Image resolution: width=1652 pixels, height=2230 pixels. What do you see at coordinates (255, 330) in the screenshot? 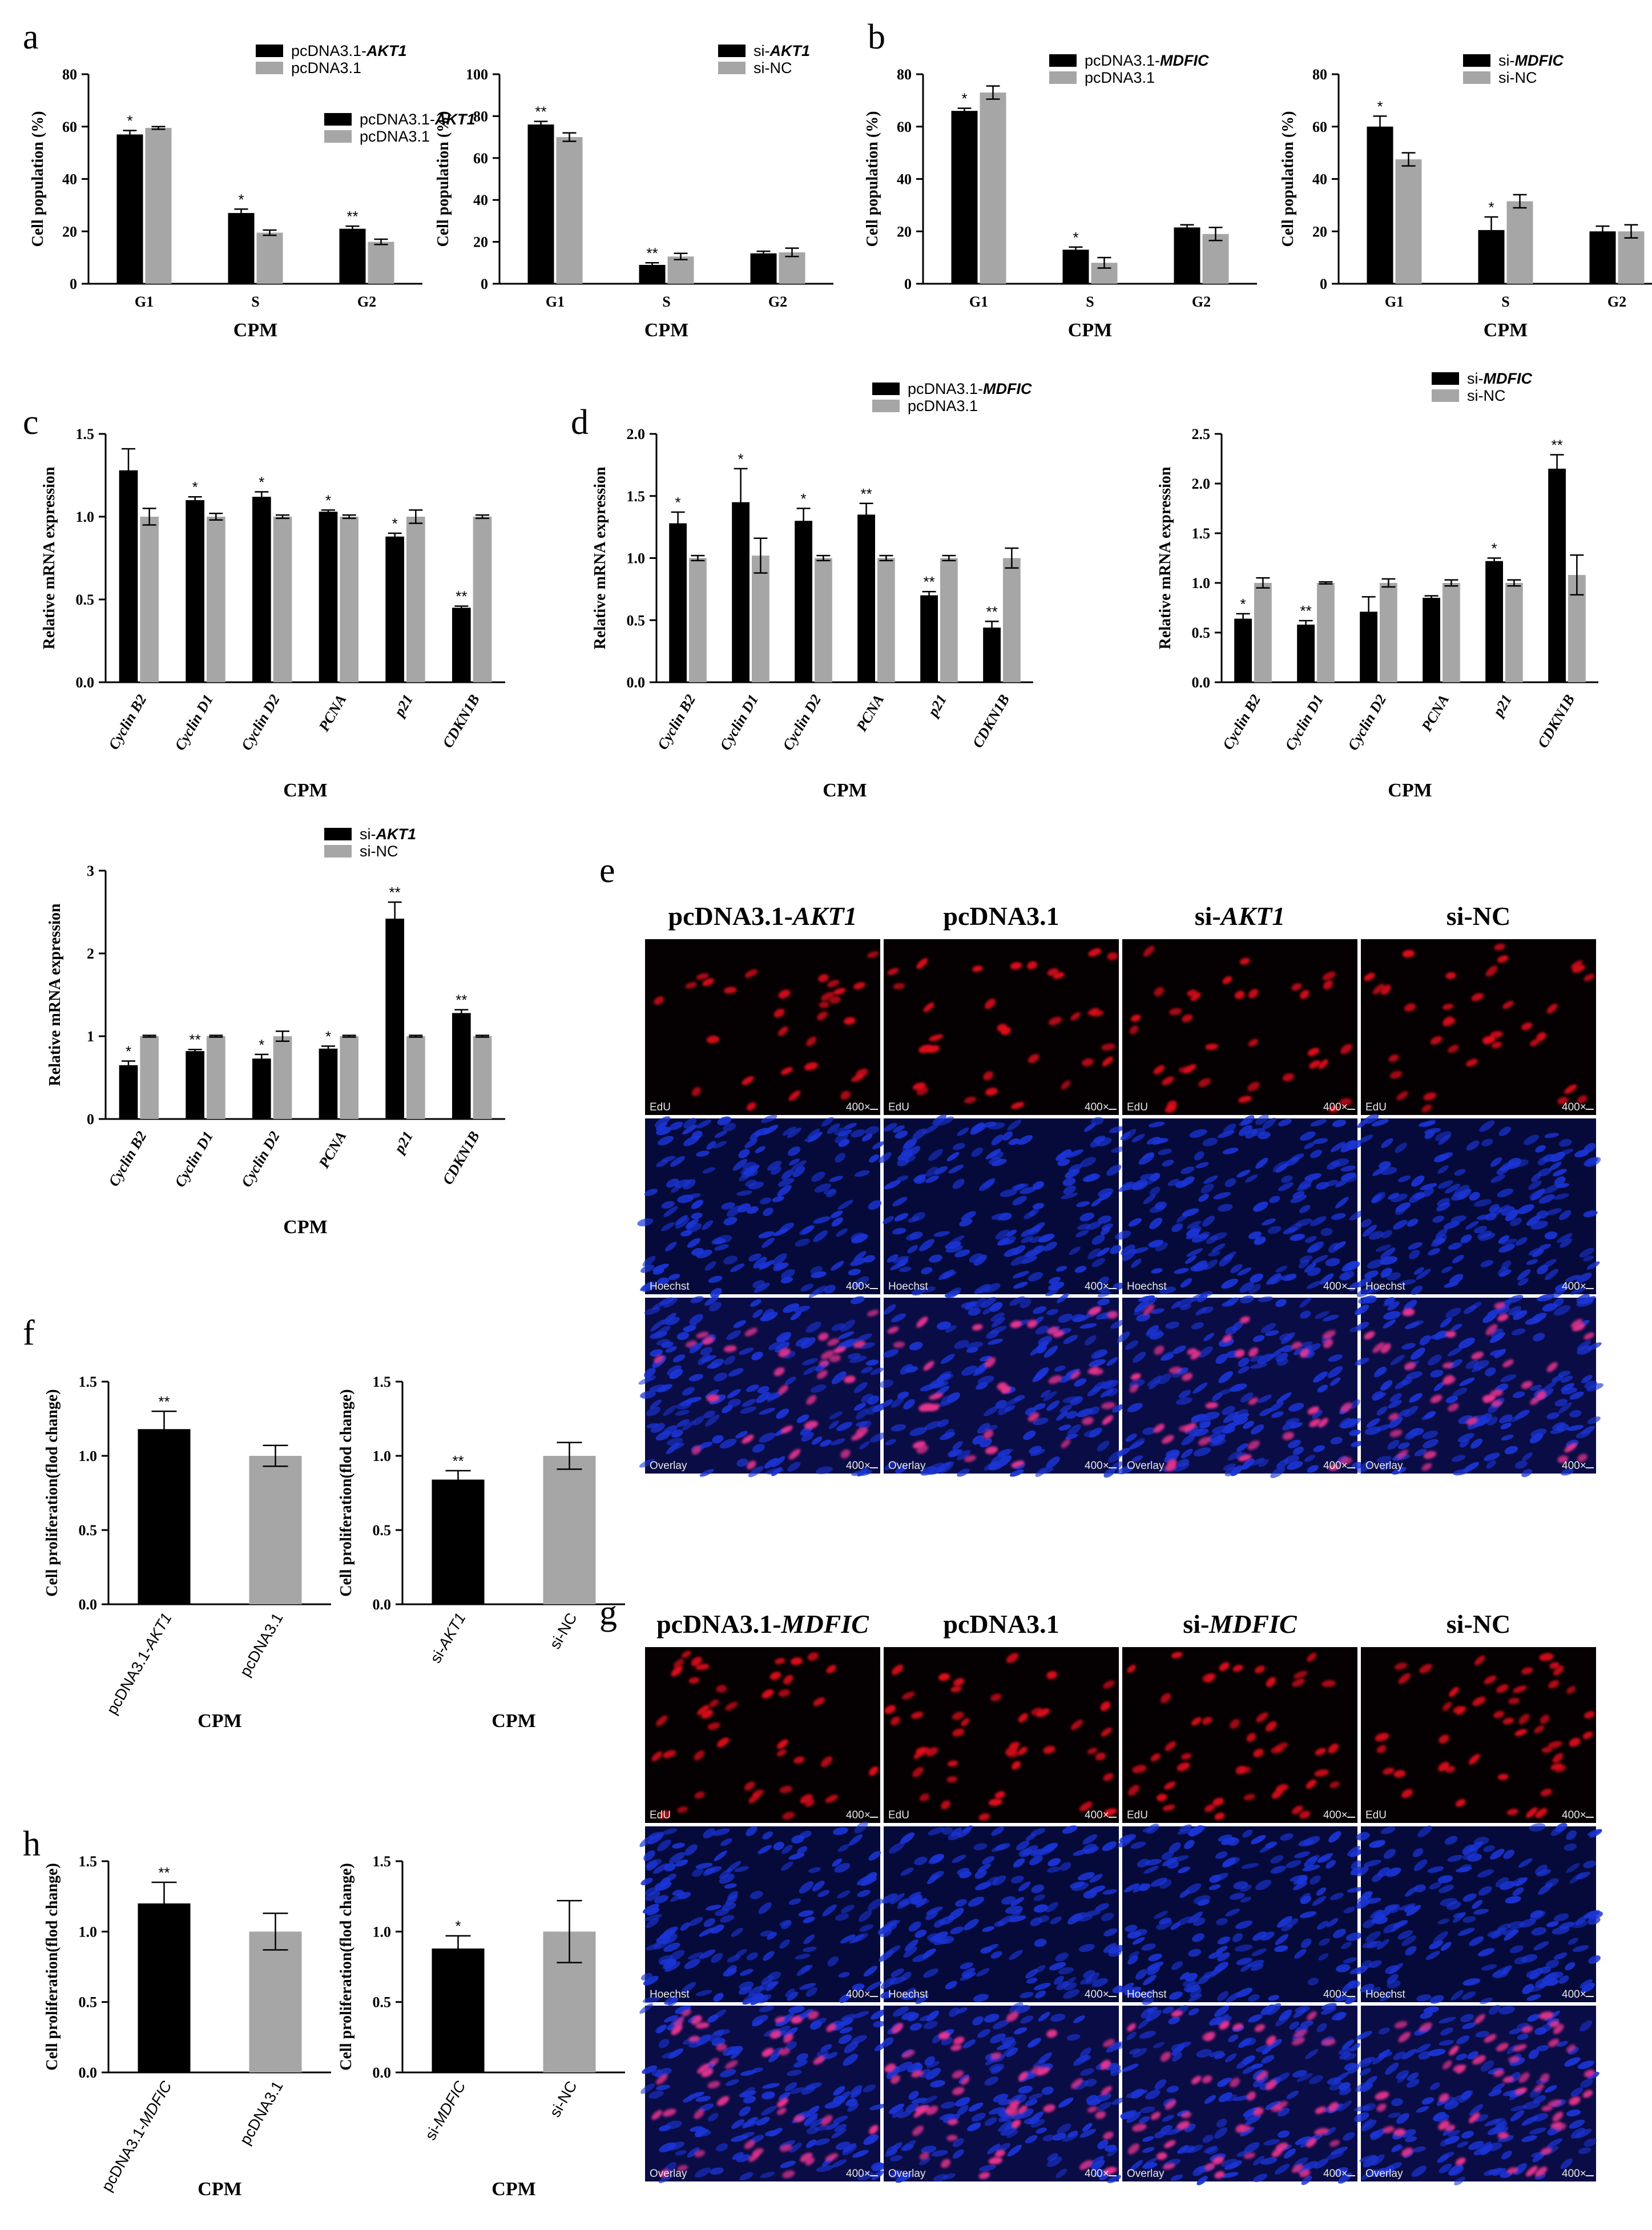
I see `x-axis-title: CPM` at bounding box center [255, 330].